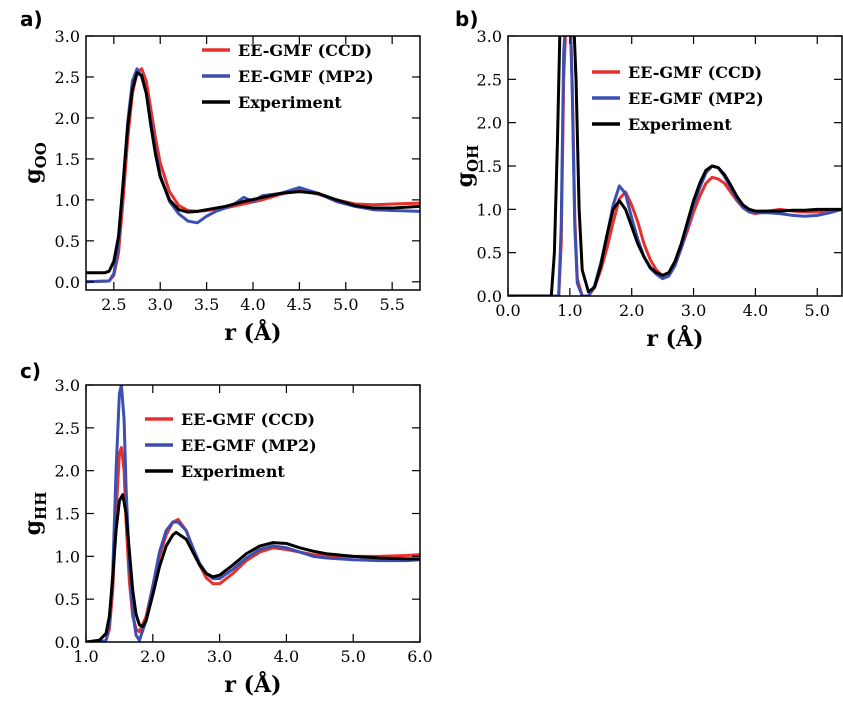 This screenshot has height=701, width=843. What do you see at coordinates (31, 19) in the screenshot?
I see `panel-letter: a)` at bounding box center [31, 19].